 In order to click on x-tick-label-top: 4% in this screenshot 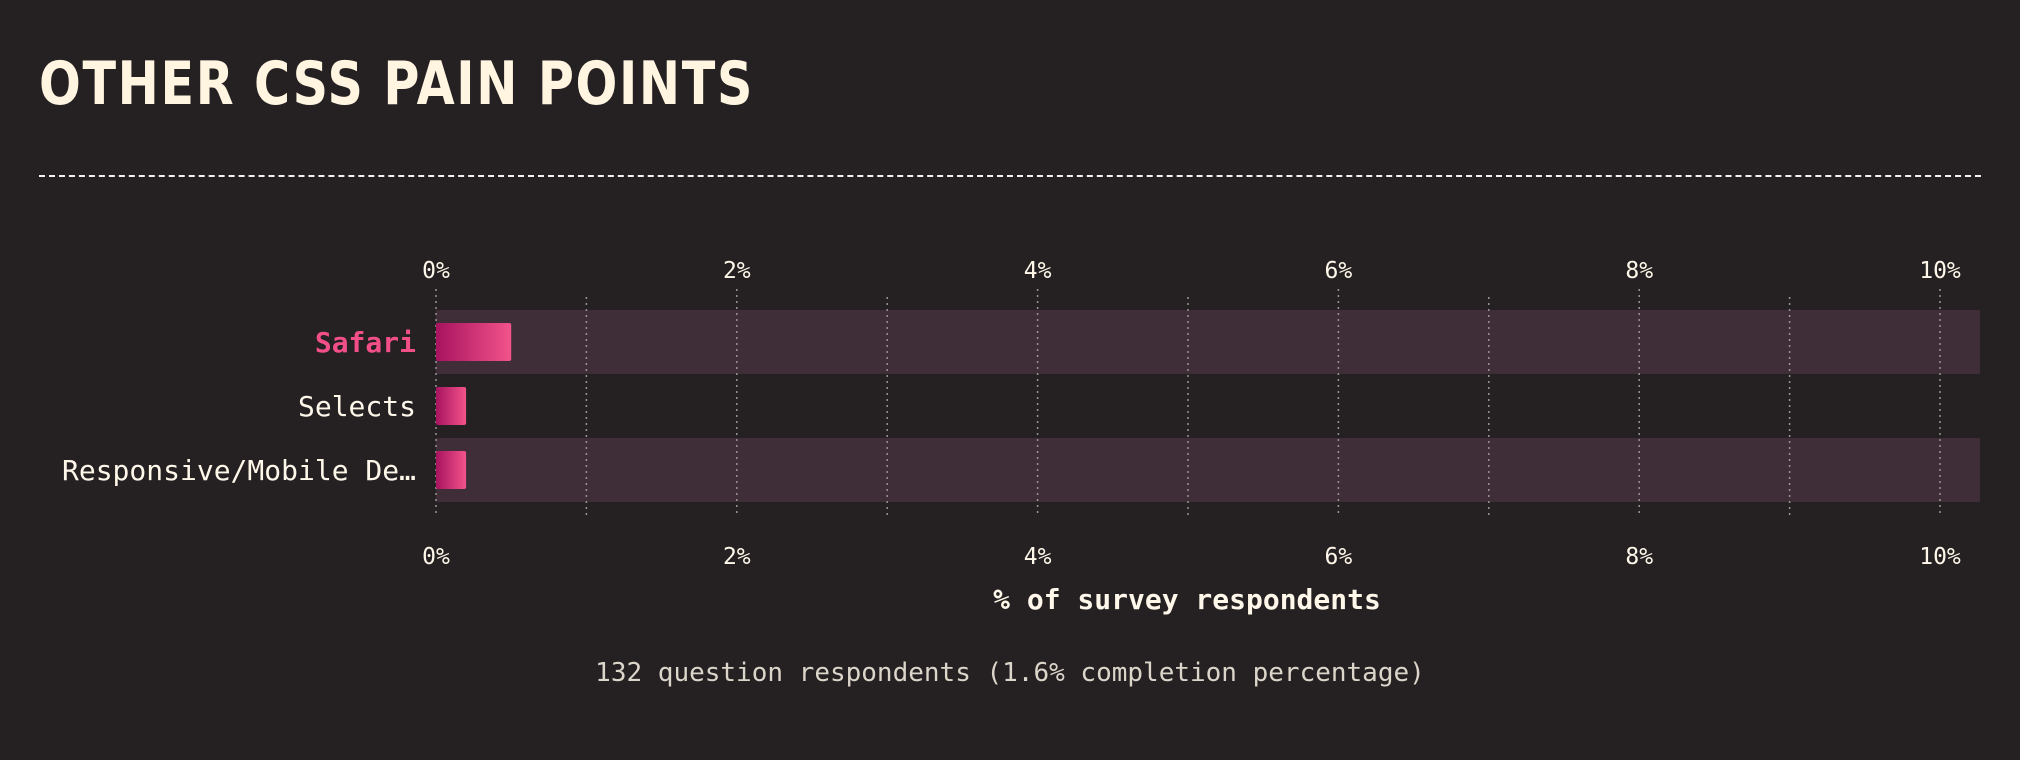, I will do `click(1038, 271)`.